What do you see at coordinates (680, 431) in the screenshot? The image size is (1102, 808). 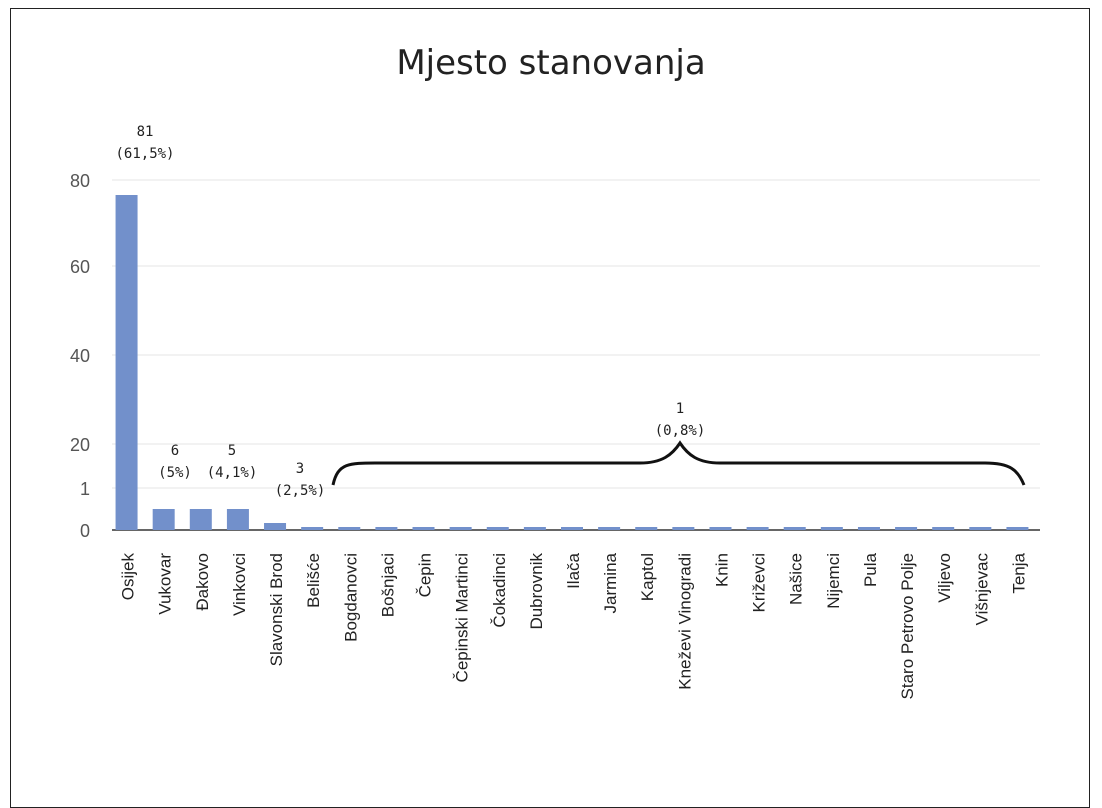 I see `data-label-percent: (0,8%)` at bounding box center [680, 431].